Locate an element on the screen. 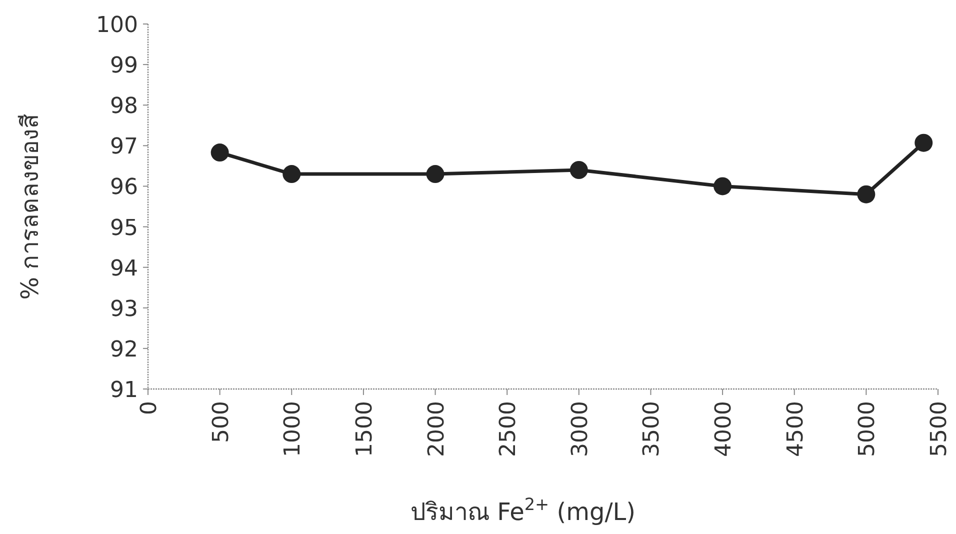  y-tick-label: 100 is located at coordinates (117, 25).